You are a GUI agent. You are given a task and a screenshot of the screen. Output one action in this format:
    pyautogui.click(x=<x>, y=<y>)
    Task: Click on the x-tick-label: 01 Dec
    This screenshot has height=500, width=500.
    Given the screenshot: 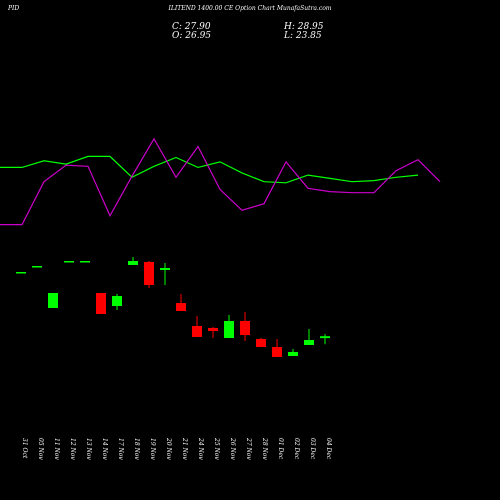 What is the action you would take?
    pyautogui.click(x=280, y=449)
    